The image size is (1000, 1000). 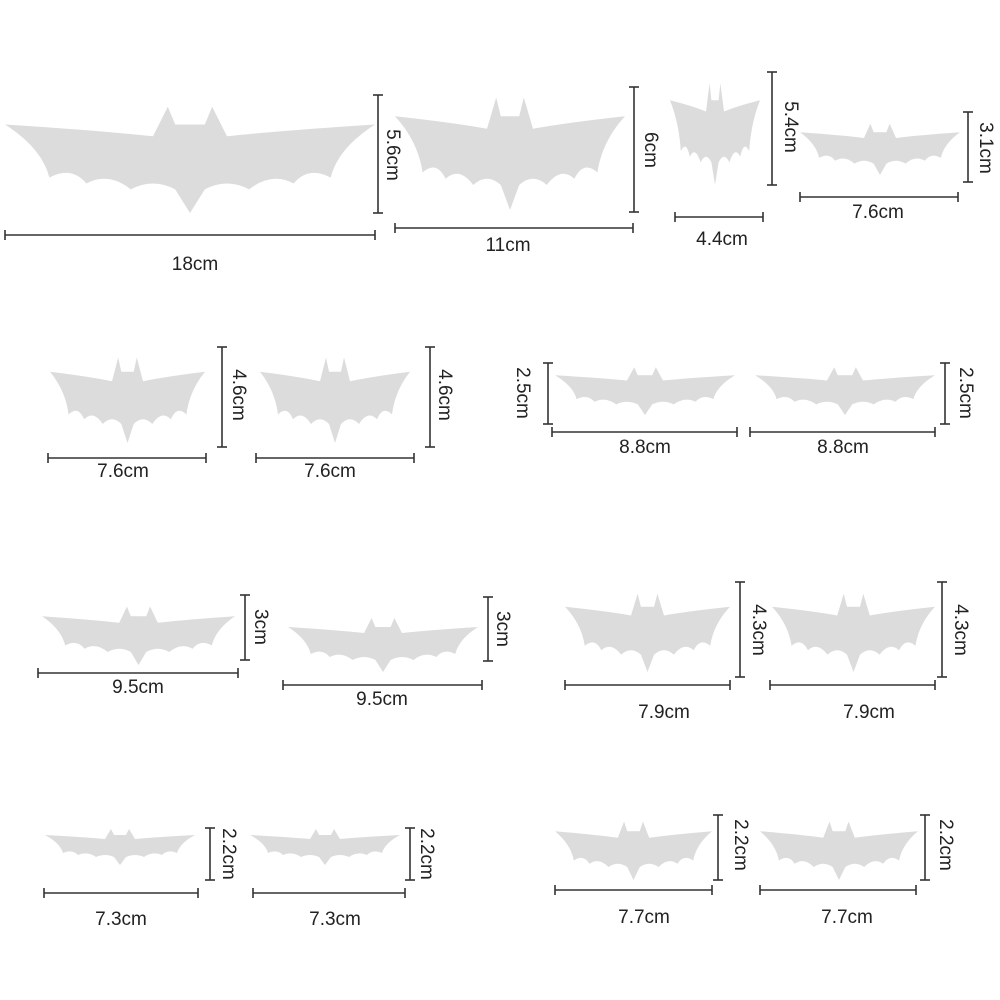 I want to click on width-label: 11cm, so click(x=507, y=245).